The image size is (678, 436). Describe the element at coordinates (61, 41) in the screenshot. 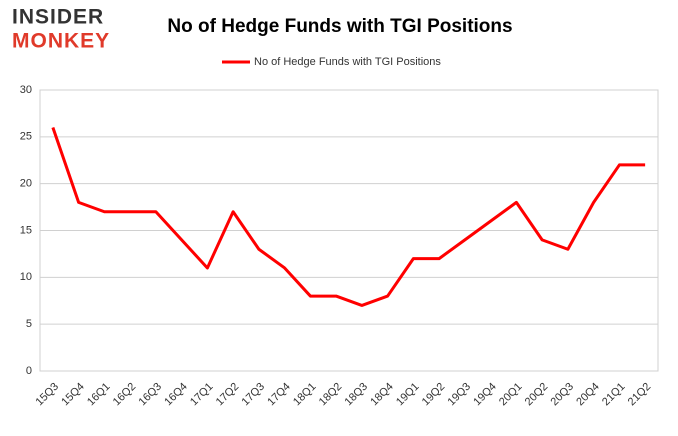

I see `logo-line2: MONKEY` at that location.